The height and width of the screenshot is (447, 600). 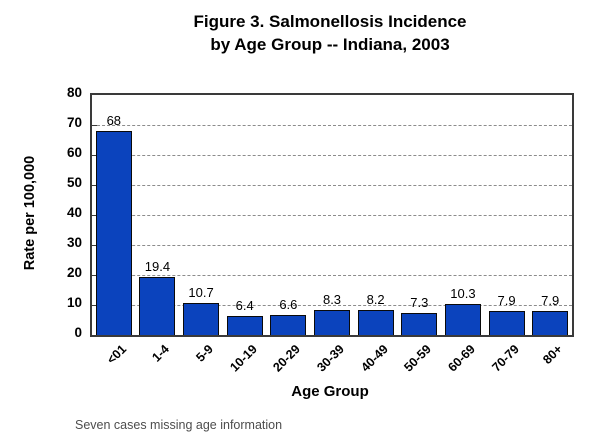 What do you see at coordinates (374, 358) in the screenshot?
I see `x-tick-label: 40-49` at bounding box center [374, 358].